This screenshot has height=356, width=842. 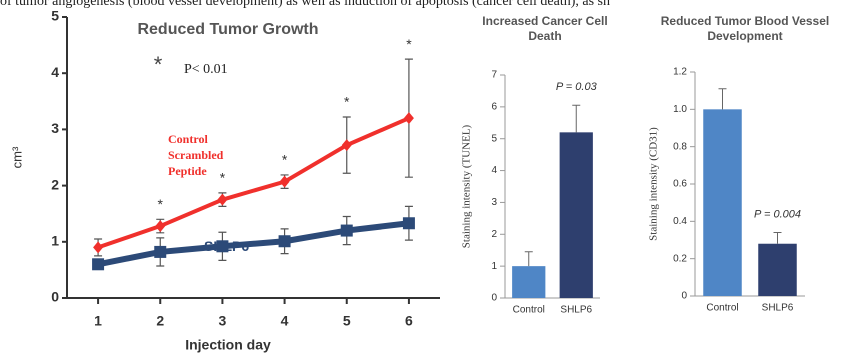 I want to click on y-tick-label: 0.2, so click(x=680, y=258).